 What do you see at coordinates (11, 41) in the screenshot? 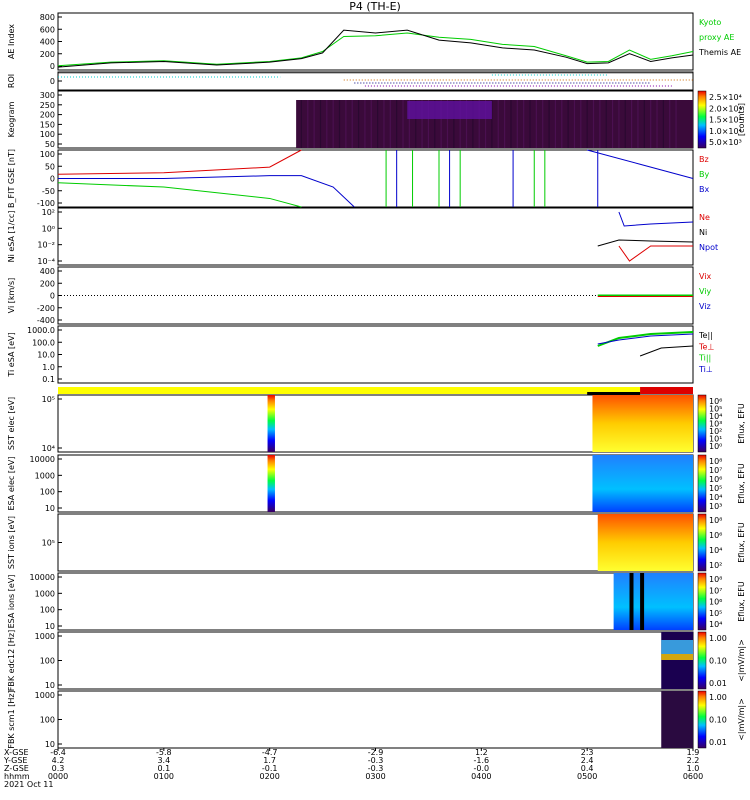
I see `ae-ylabel: AE Index` at bounding box center [11, 41].